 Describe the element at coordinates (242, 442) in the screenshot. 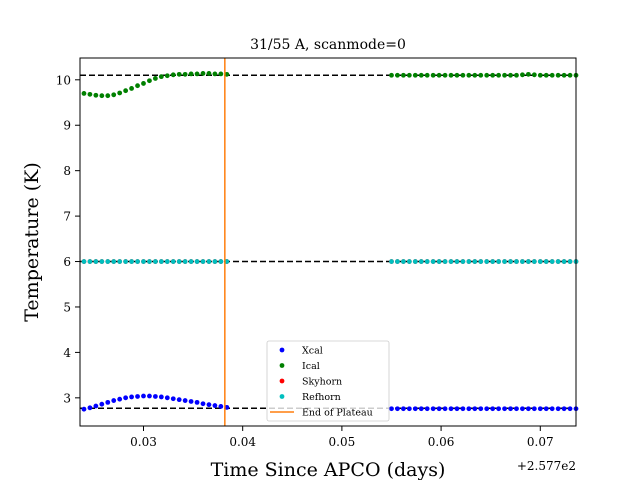

I see `x-tick-label: 0.04` at that location.